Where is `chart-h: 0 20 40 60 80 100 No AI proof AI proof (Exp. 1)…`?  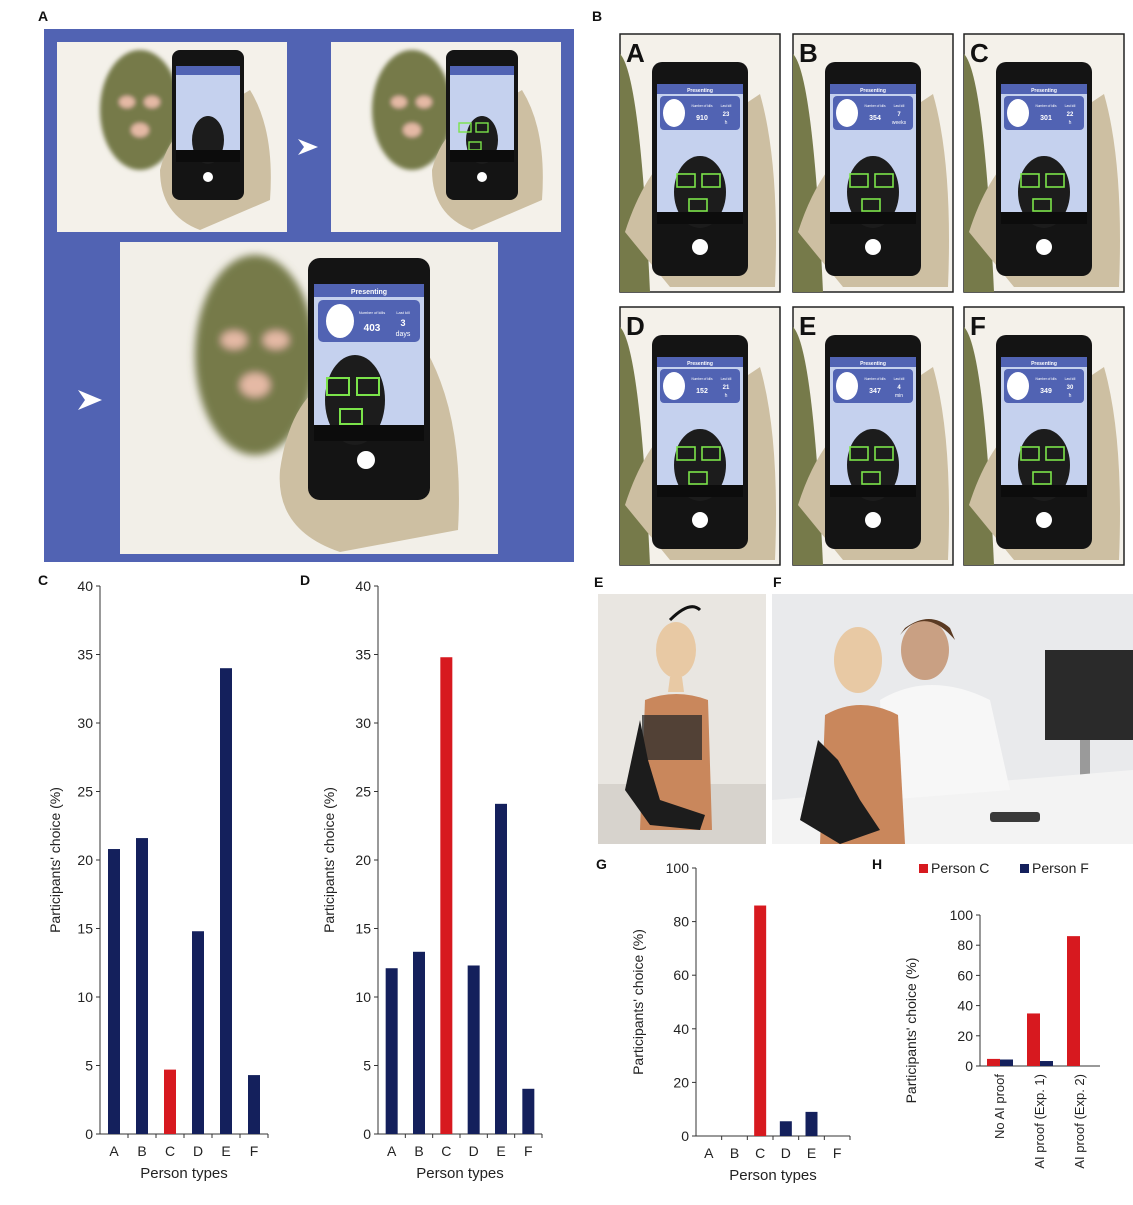 chart-h: 0 20 40 60 80 100 No AI proof AI proof (Exp. 1)… is located at coordinates (1001, 1014).